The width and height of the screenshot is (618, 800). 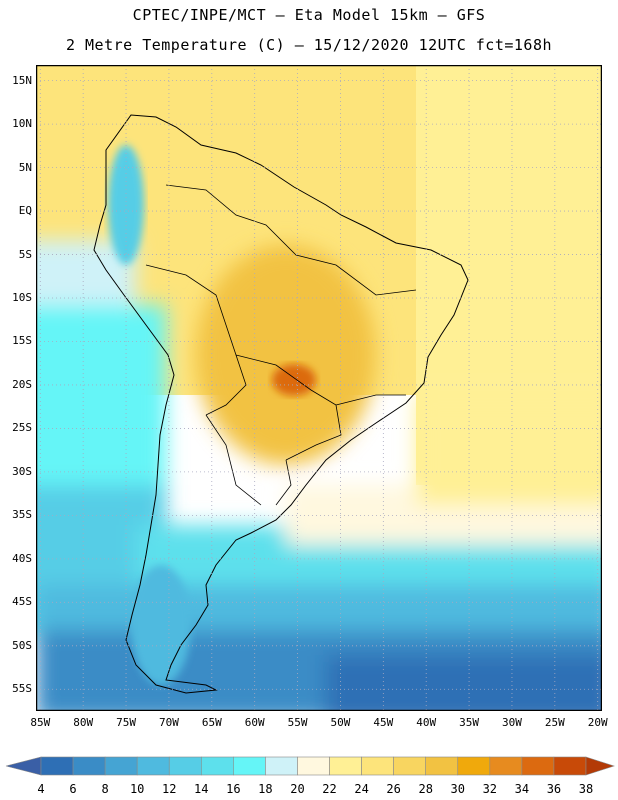 I want to click on longitude-label: 80W, so click(x=83, y=722).